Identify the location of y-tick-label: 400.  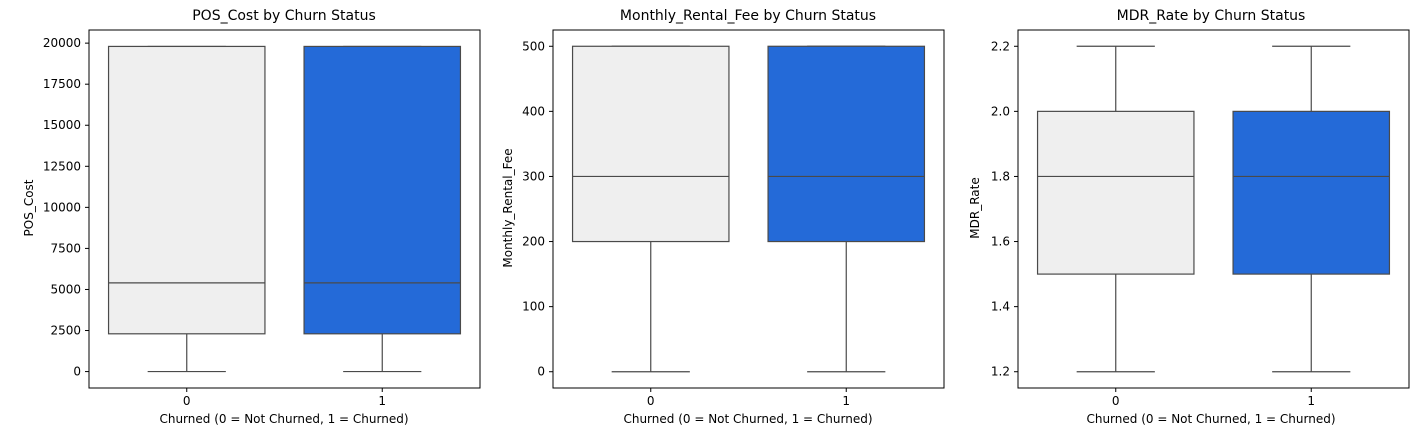
(533, 111).